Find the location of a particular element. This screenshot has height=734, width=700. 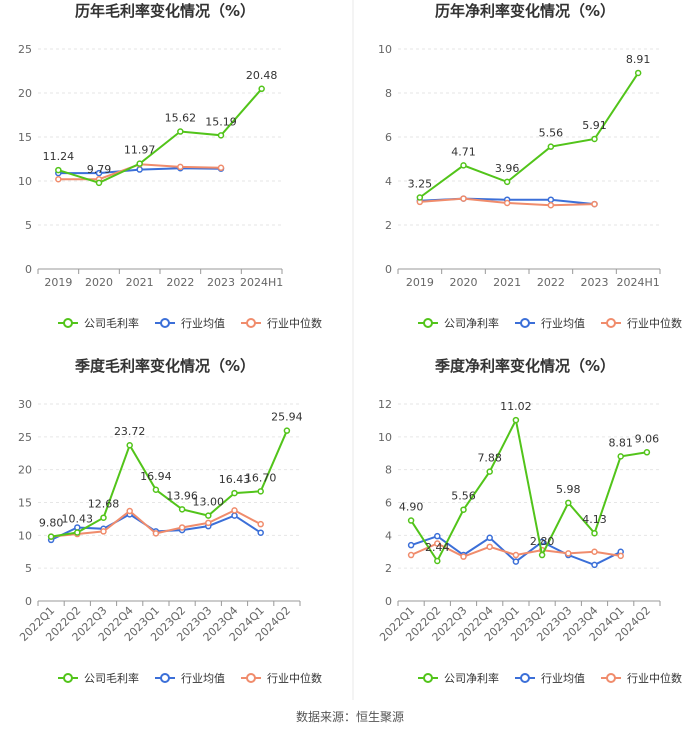

data-label: 20.48 is located at coordinates (262, 75).